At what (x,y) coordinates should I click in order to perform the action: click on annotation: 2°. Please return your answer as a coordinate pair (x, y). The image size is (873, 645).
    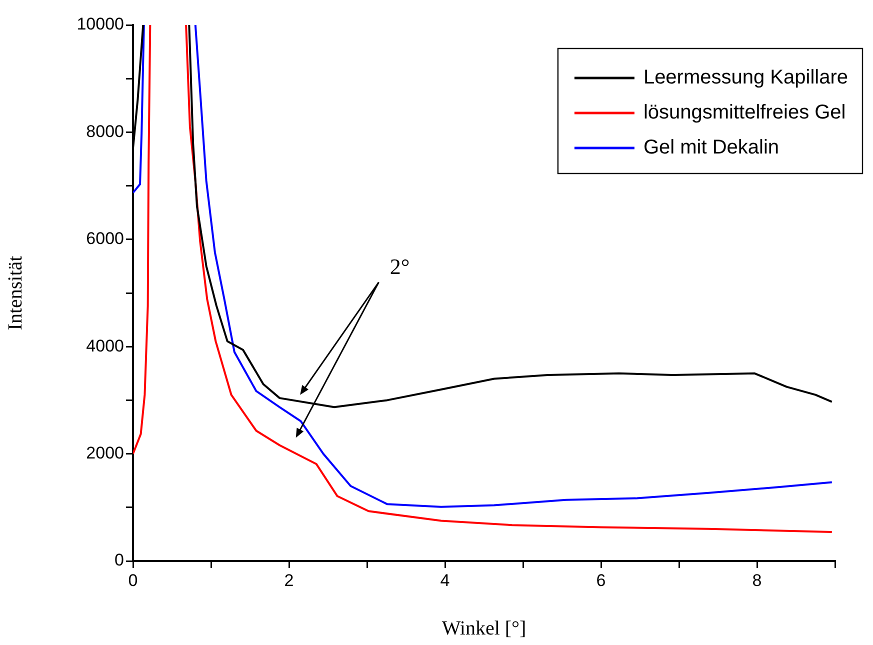
    Looking at the image, I should click on (400, 267).